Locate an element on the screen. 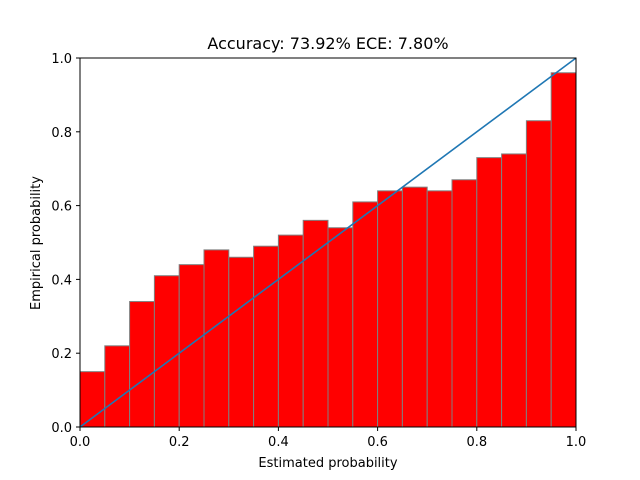  x-tick-label-2: 0.4 is located at coordinates (278, 442).